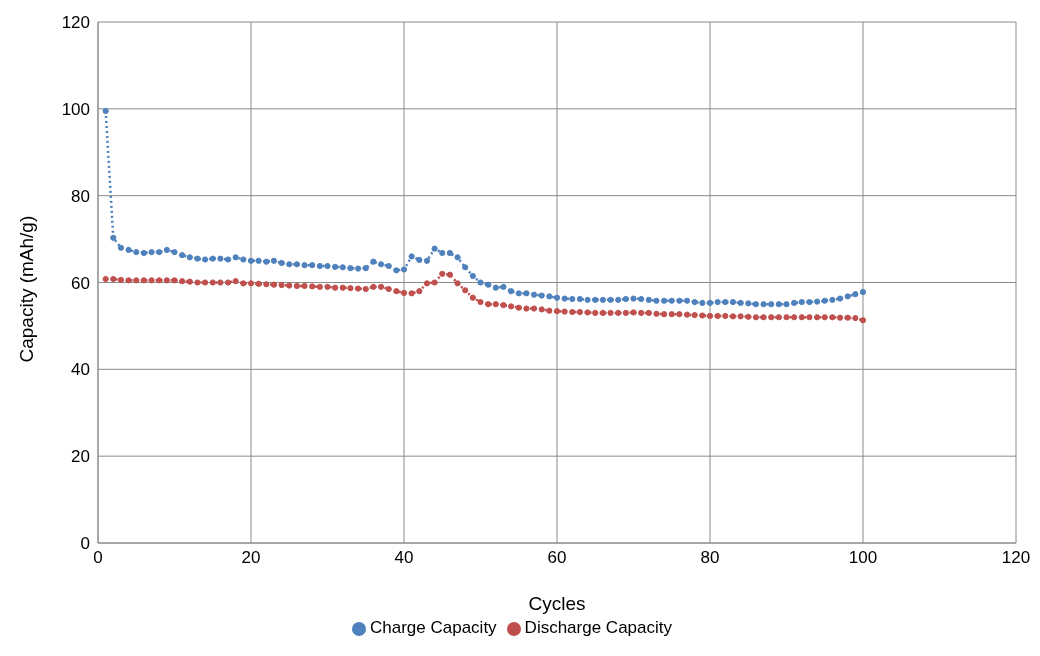  What do you see at coordinates (80, 283) in the screenshot?
I see `y-tick-label: 60` at bounding box center [80, 283].